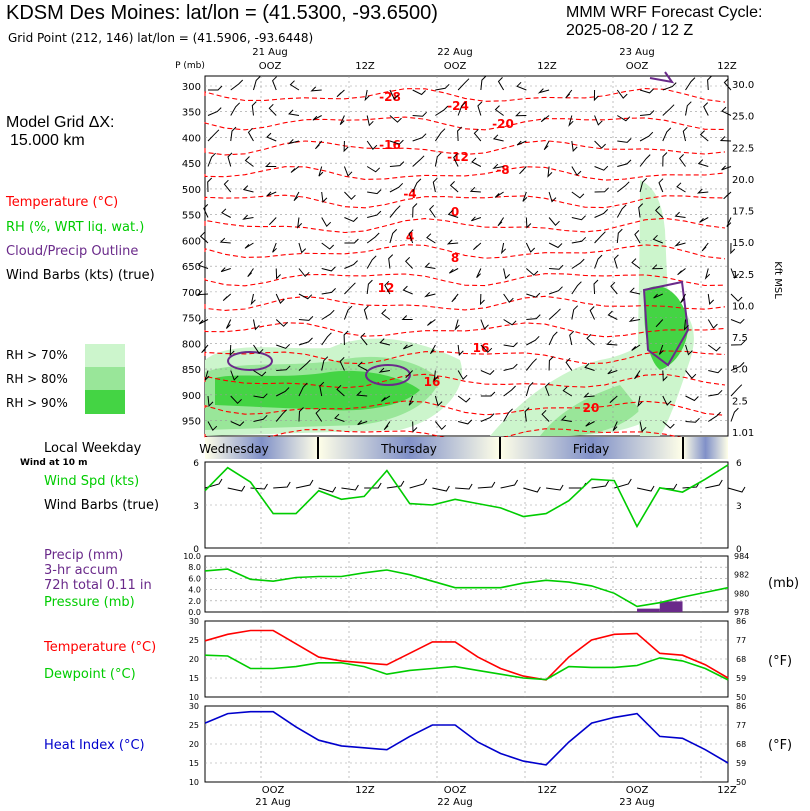 Image resolution: width=810 pixels, height=811 pixels. Describe the element at coordinates (47, 140) in the screenshot. I see `grid-dx-value: 15.000 km` at that location.